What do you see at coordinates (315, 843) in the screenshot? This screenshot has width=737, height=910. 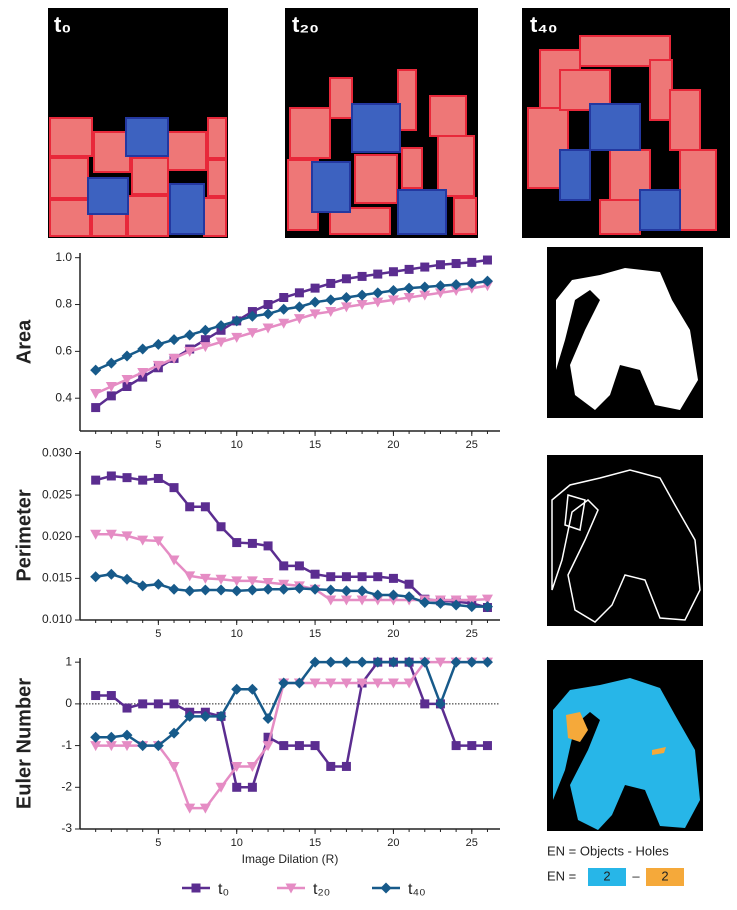 I see `x-tick-label: 15` at bounding box center [315, 843].